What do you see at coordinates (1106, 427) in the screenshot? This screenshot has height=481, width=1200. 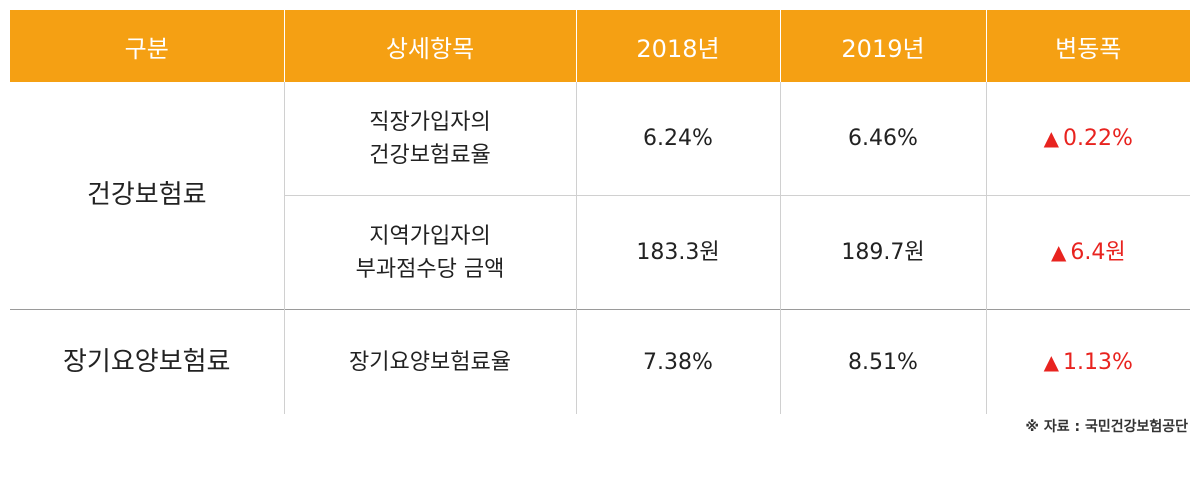 I see `source-note: ※ 자료 : 국민건강보험공단` at bounding box center [1106, 427].